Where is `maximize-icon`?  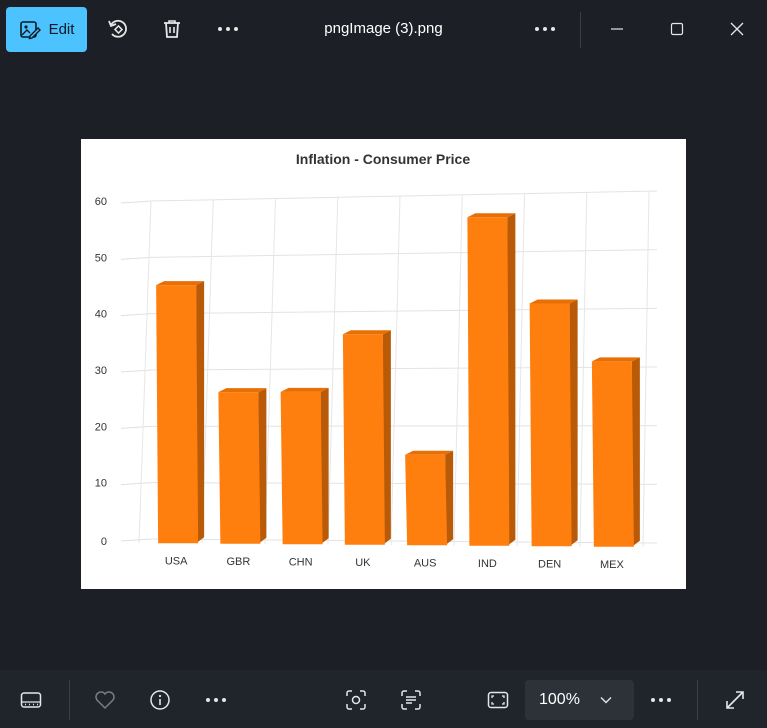 maximize-icon is located at coordinates (677, 29).